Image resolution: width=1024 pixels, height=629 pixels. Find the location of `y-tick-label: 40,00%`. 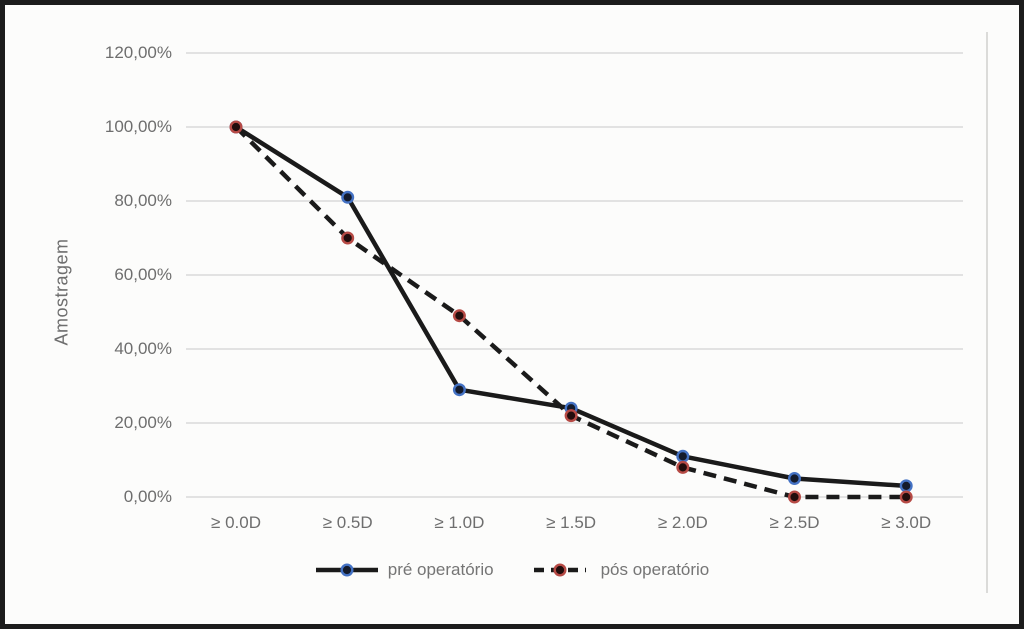

y-tick-label: 40,00% is located at coordinates (143, 348).